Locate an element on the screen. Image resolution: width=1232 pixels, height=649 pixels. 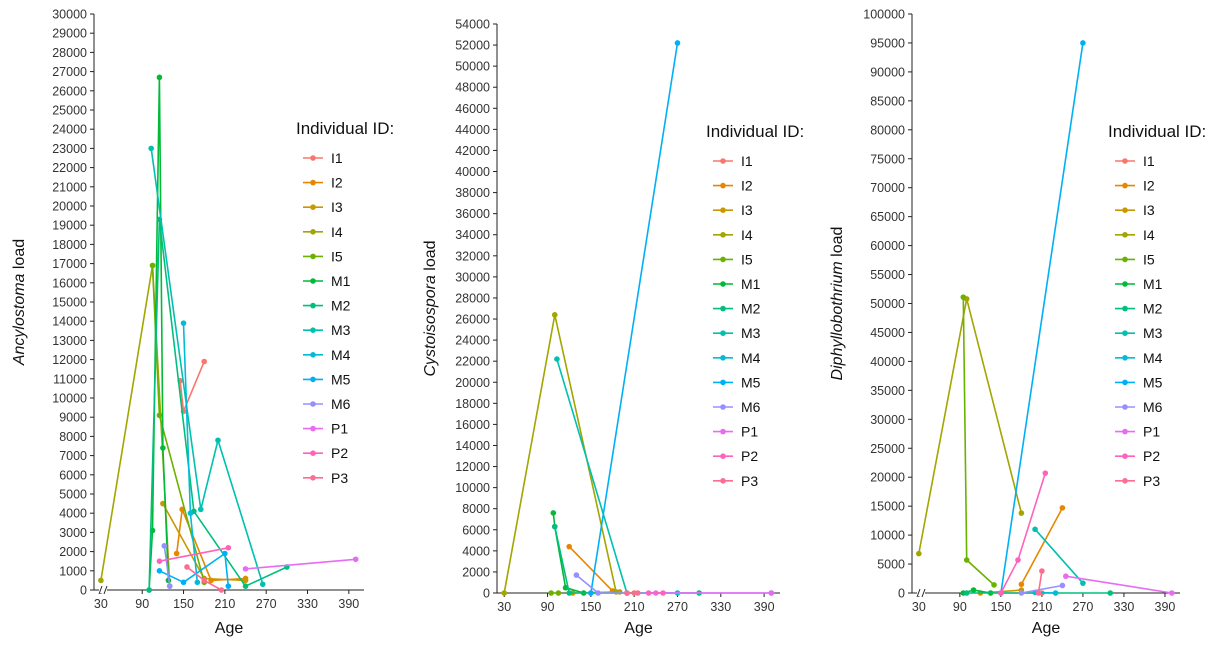
y-tick-label: 18000 is located at coordinates (69, 245).